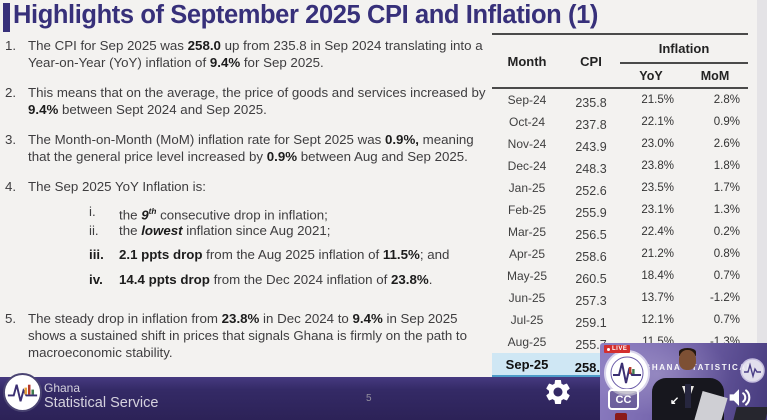  I want to click on sub-list-item: ii. the lowest inflation since Aug 2021;, so click(290, 231).